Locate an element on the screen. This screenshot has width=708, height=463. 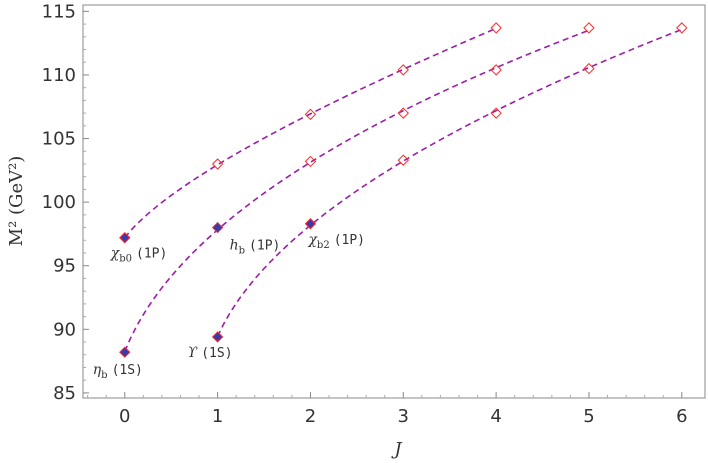
y-axis-label: M² (GeV²) is located at coordinates (16, 201).